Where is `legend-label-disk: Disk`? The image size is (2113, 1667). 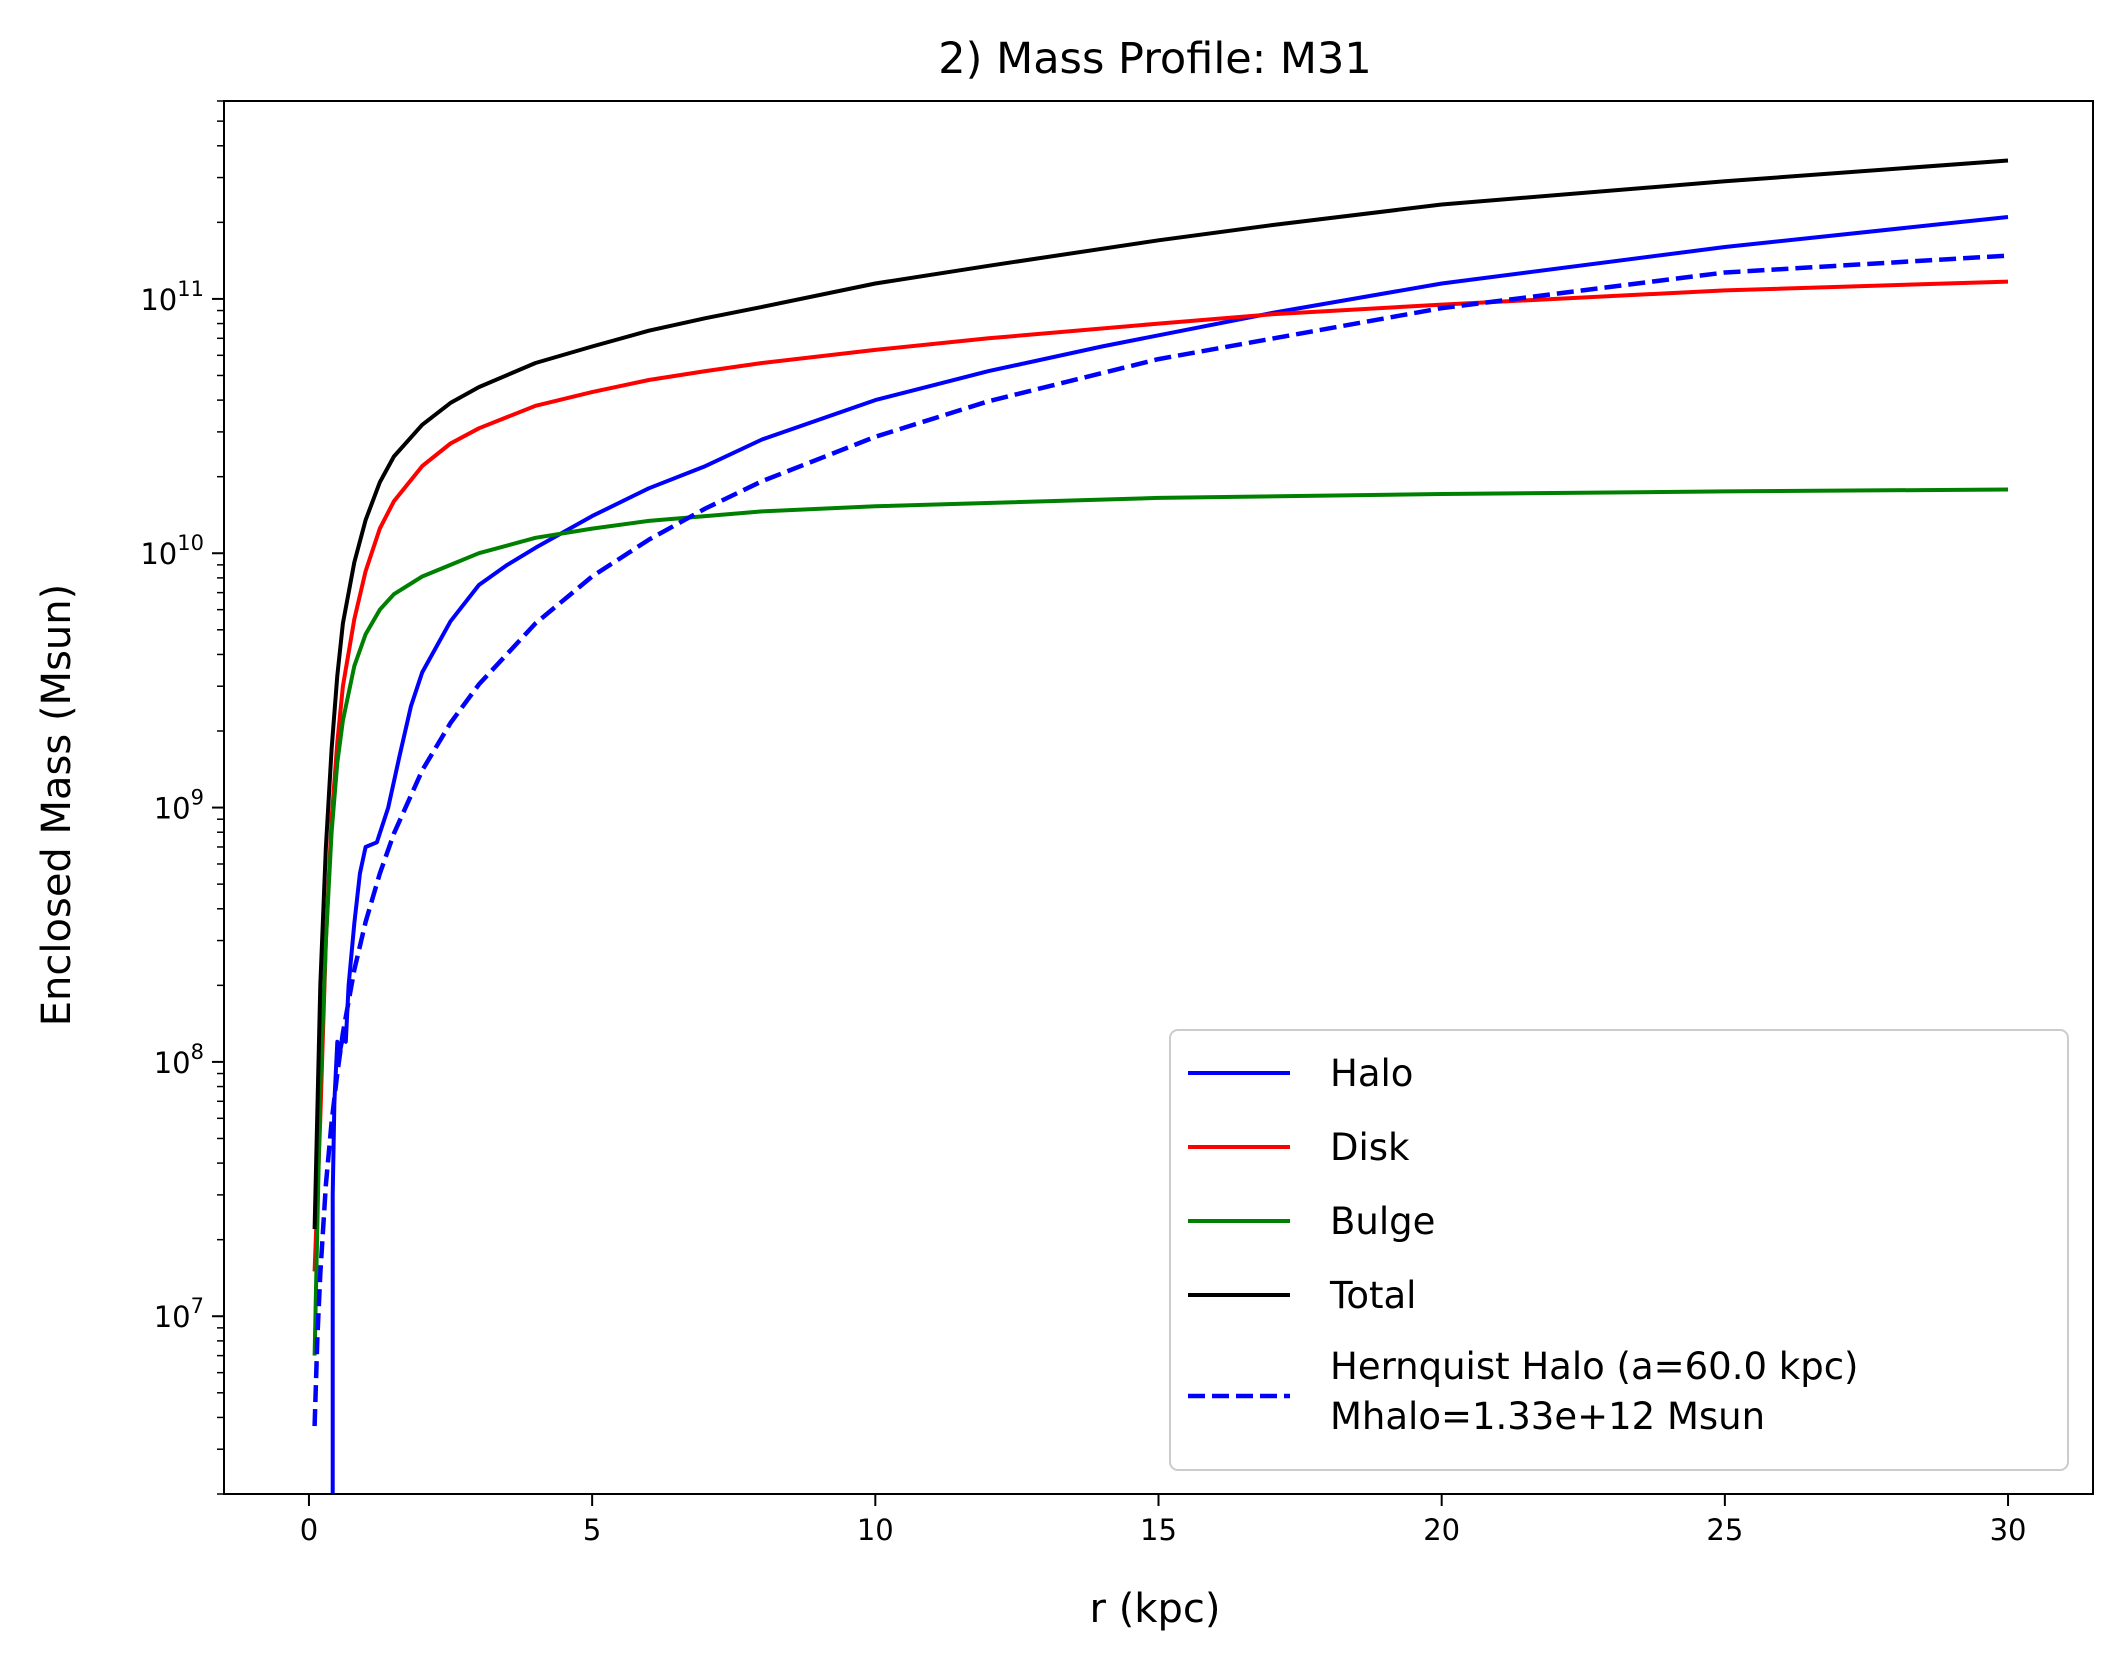
legend-label-disk: Disk is located at coordinates (1370, 1147).